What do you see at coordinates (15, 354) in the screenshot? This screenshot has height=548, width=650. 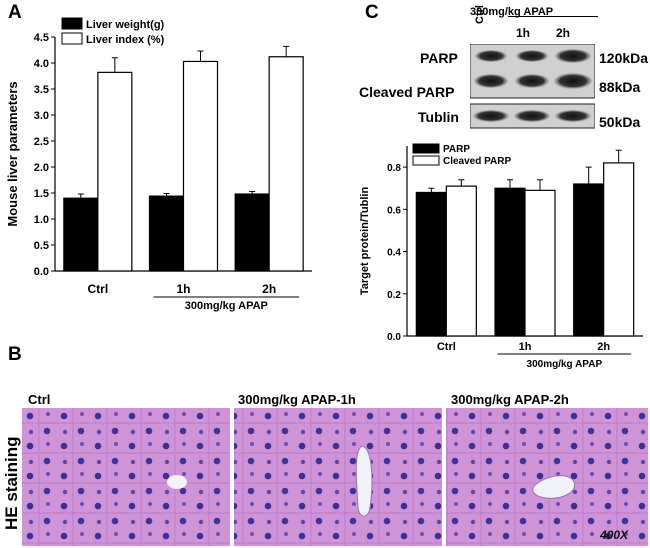 I see `panel-label-b: B` at bounding box center [15, 354].